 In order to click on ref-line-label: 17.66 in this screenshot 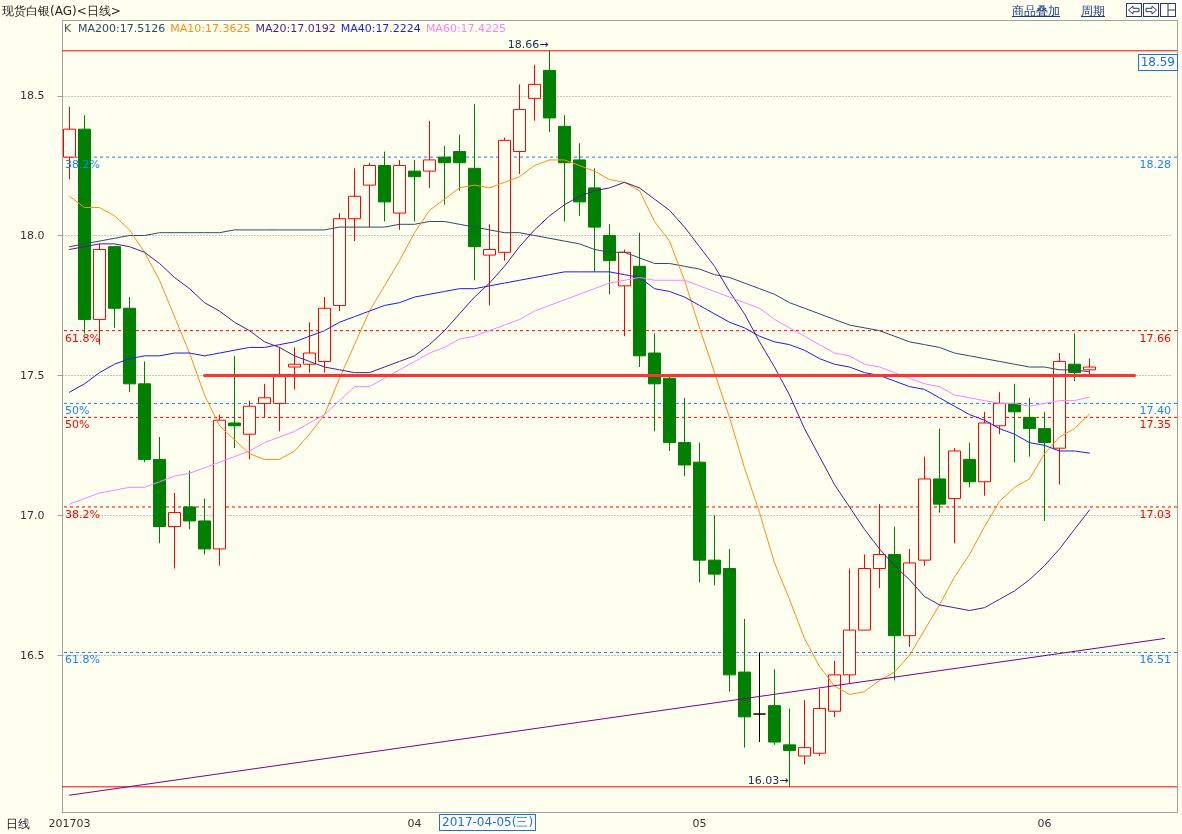, I will do `click(1155, 338)`.